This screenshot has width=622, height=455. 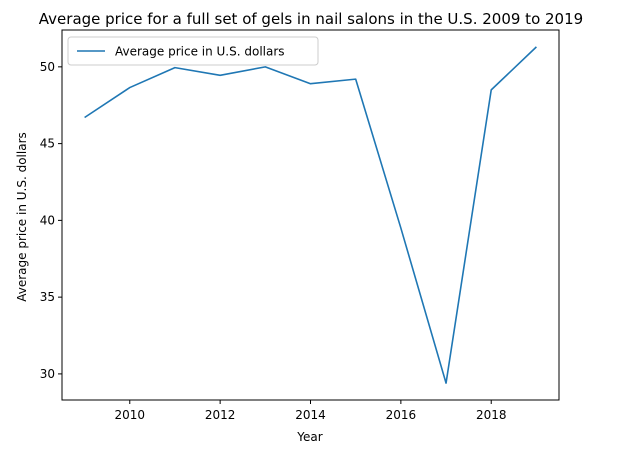 What do you see at coordinates (47, 220) in the screenshot?
I see `y-tick-label: 40` at bounding box center [47, 220].